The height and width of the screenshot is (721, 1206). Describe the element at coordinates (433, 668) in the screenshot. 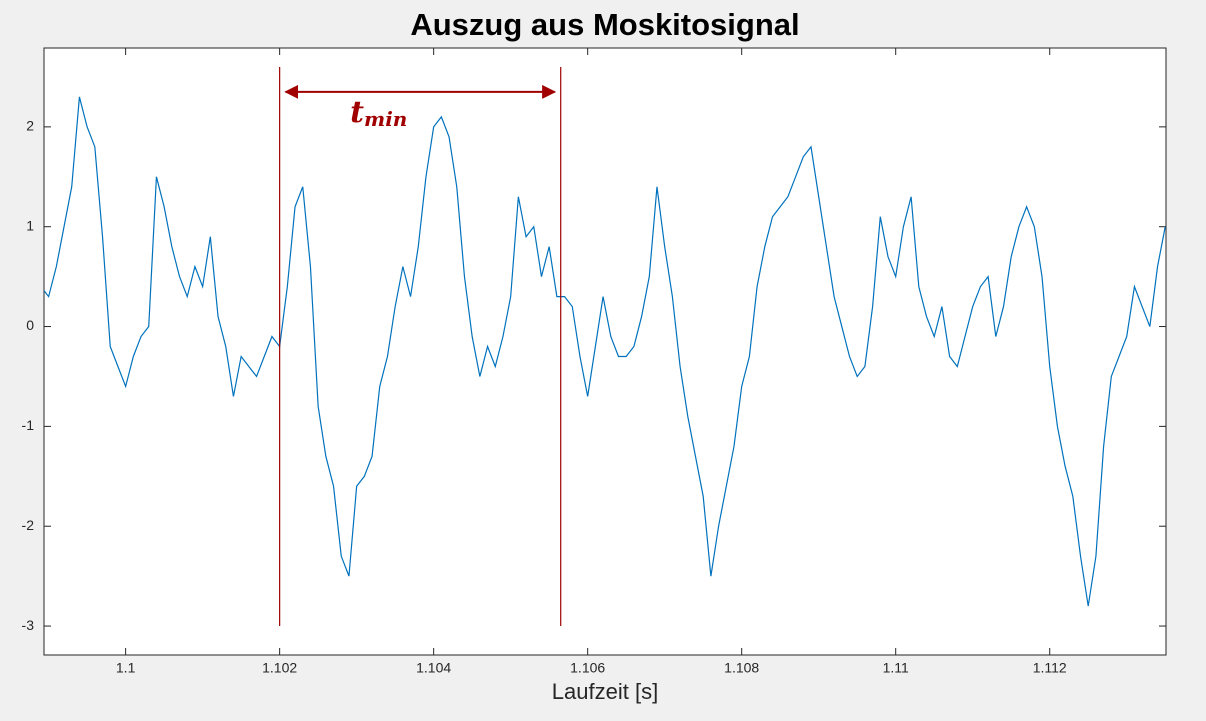

I see `x-tick-label: 1.104` at that location.